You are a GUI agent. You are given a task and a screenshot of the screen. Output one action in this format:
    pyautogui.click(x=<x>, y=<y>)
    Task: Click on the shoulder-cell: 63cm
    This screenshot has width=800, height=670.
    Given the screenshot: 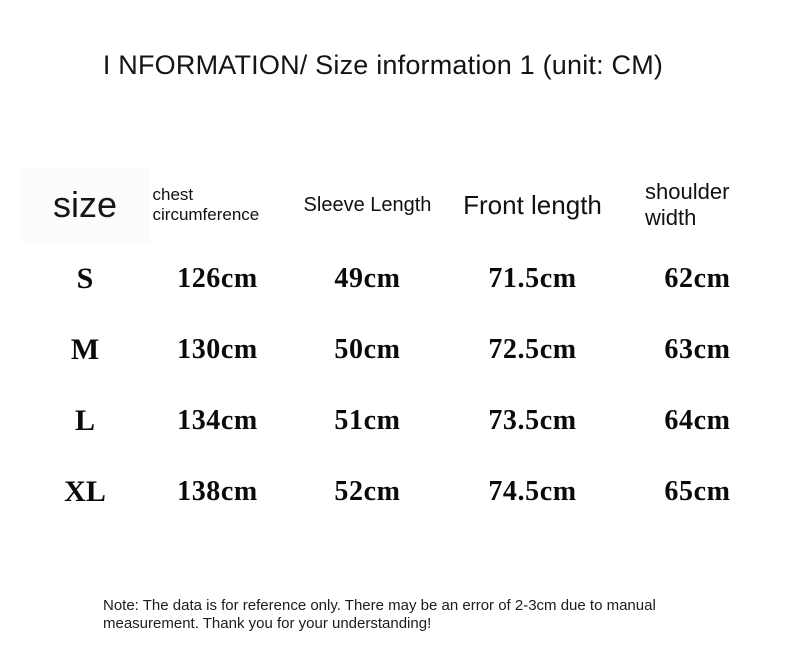 What is the action you would take?
    pyautogui.click(x=697, y=349)
    